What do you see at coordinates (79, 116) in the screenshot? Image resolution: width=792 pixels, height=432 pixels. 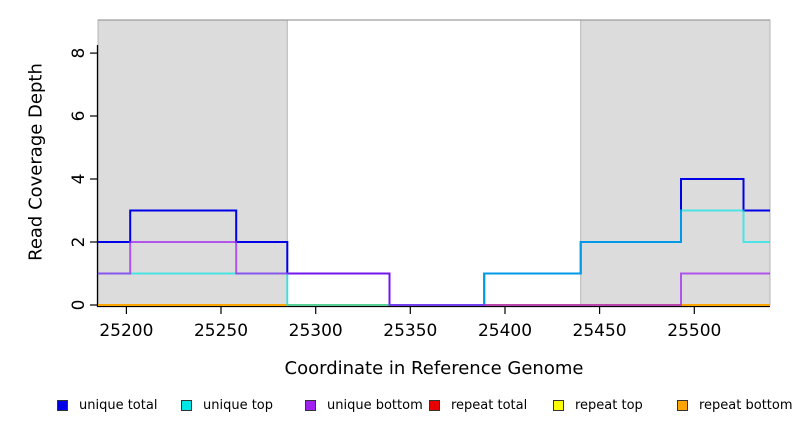 I see `y-tick-label: 6` at bounding box center [79, 116].